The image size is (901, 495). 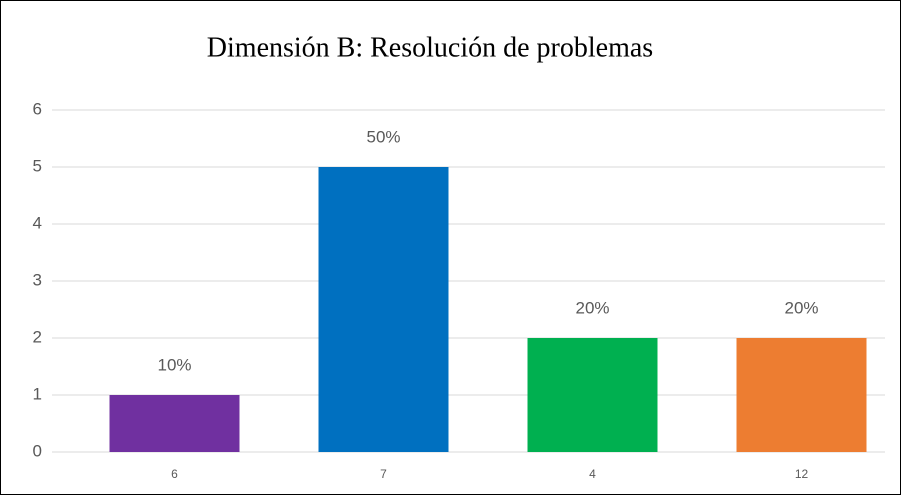 I want to click on y-tick-label: 3, so click(x=37, y=279).